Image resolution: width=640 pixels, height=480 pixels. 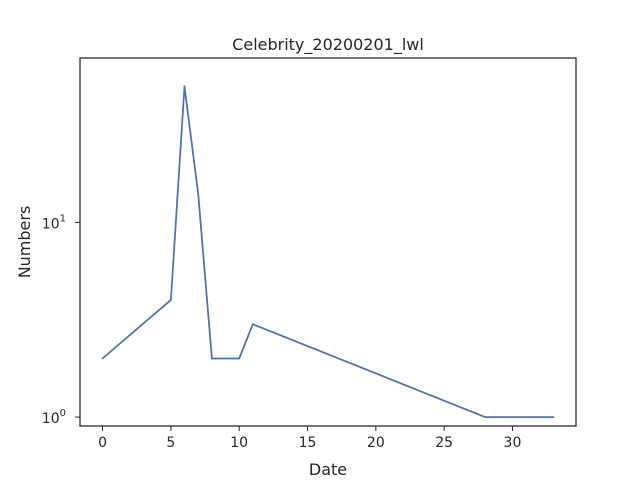 What do you see at coordinates (170, 443) in the screenshot?
I see `x-tick-label: 5` at bounding box center [170, 443].